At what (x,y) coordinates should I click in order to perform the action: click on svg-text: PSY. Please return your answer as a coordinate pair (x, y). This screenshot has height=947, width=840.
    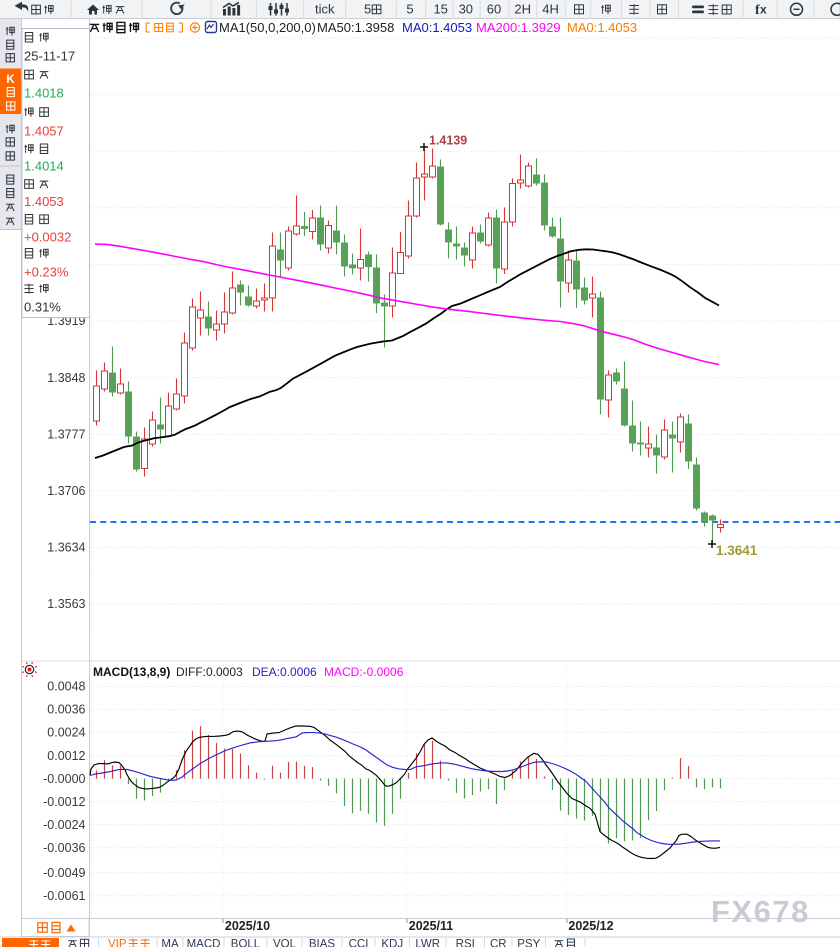
    Looking at the image, I should click on (528, 943).